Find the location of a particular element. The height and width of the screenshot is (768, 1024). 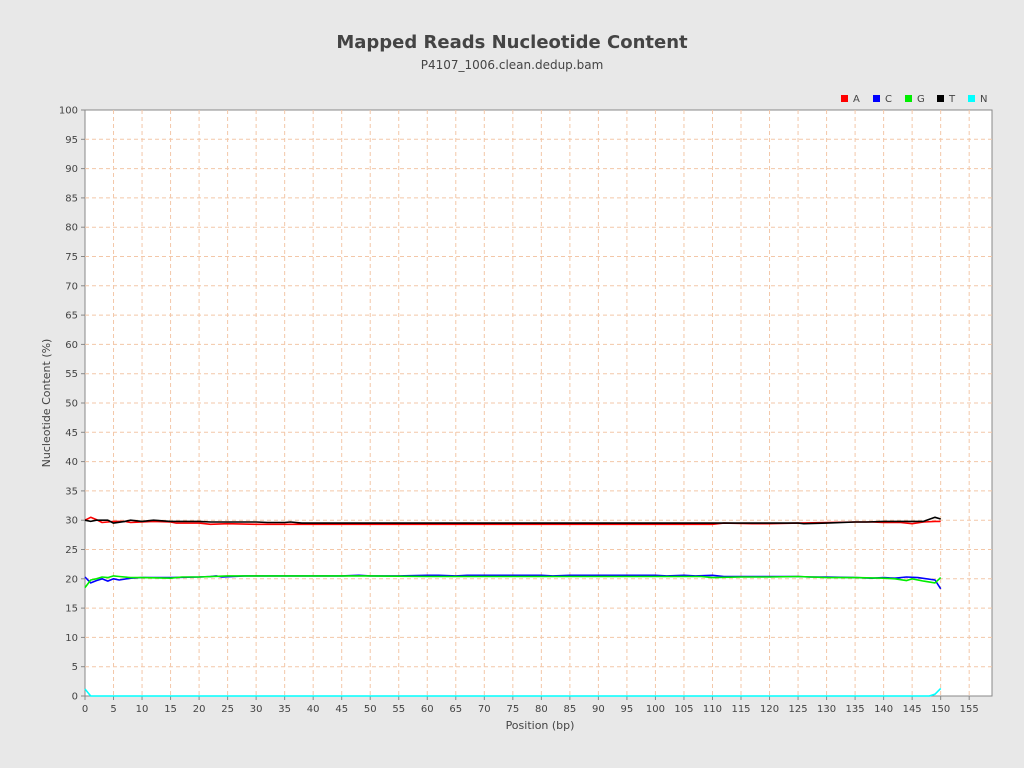

y-tick-label: 15 is located at coordinates (71, 609).